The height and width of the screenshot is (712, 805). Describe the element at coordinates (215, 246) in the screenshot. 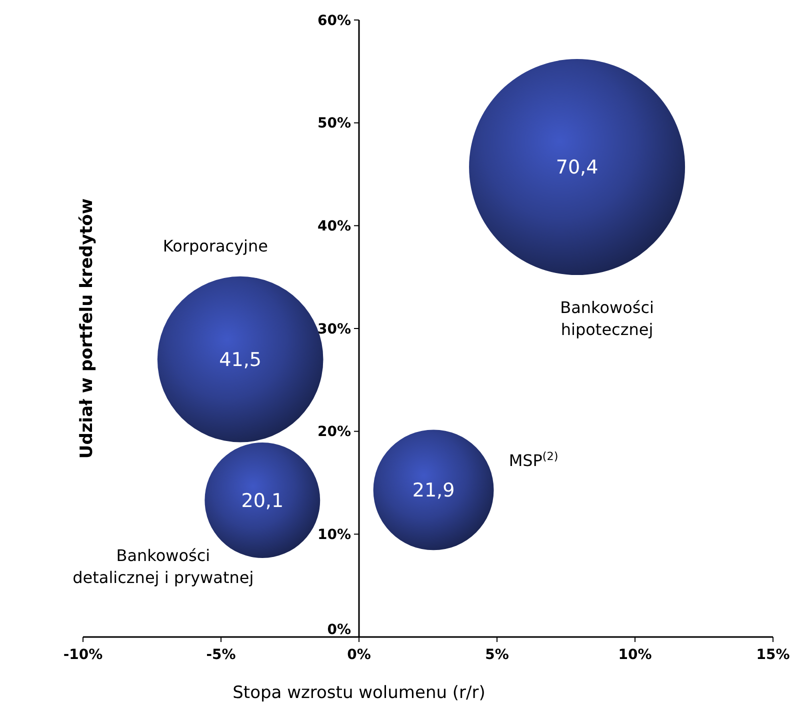

I see `series-label: Korporacyjne` at that location.